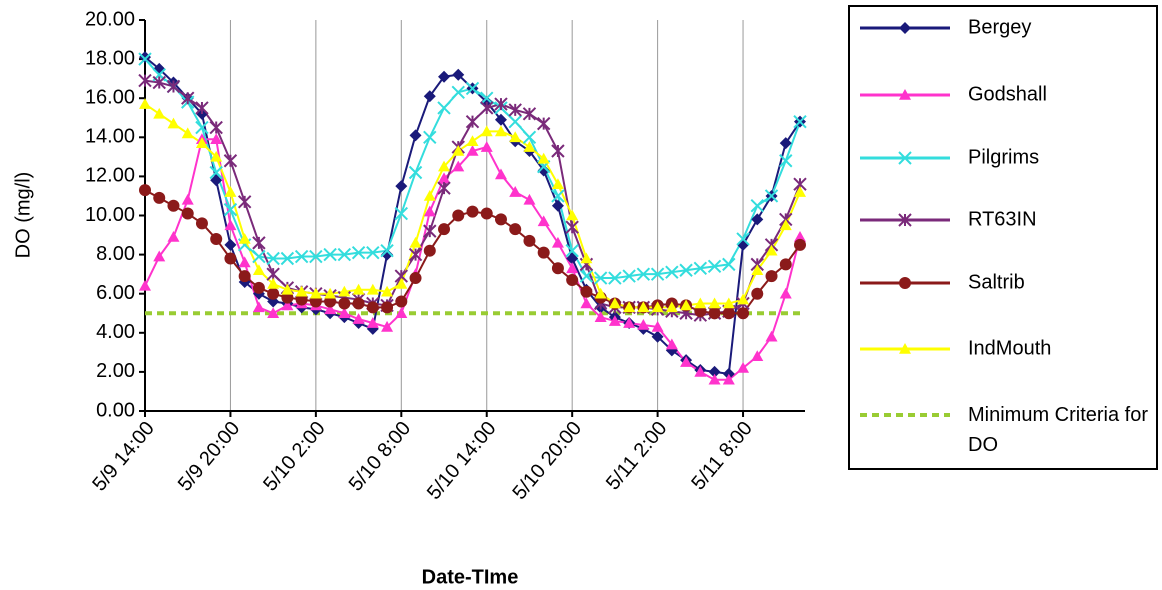 This screenshot has width=1162, height=590. What do you see at coordinates (209, 456) in the screenshot?
I see `x-tick-label: 5/9 20:00` at bounding box center [209, 456].